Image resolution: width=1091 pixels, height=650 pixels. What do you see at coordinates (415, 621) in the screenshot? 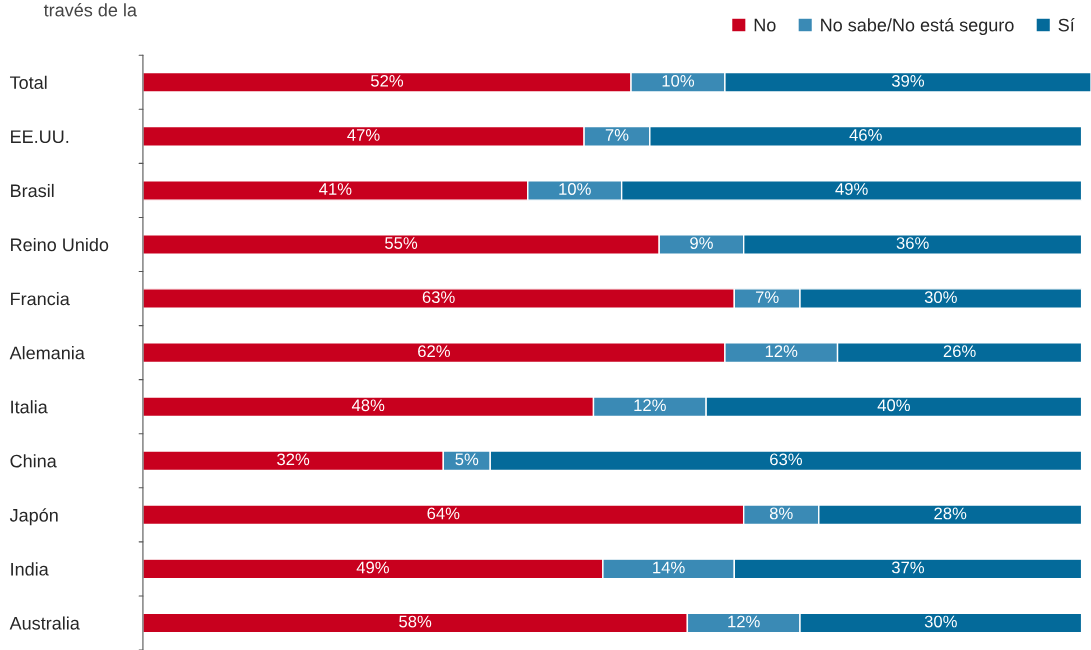
I see `data-label: 58%` at bounding box center [415, 621].